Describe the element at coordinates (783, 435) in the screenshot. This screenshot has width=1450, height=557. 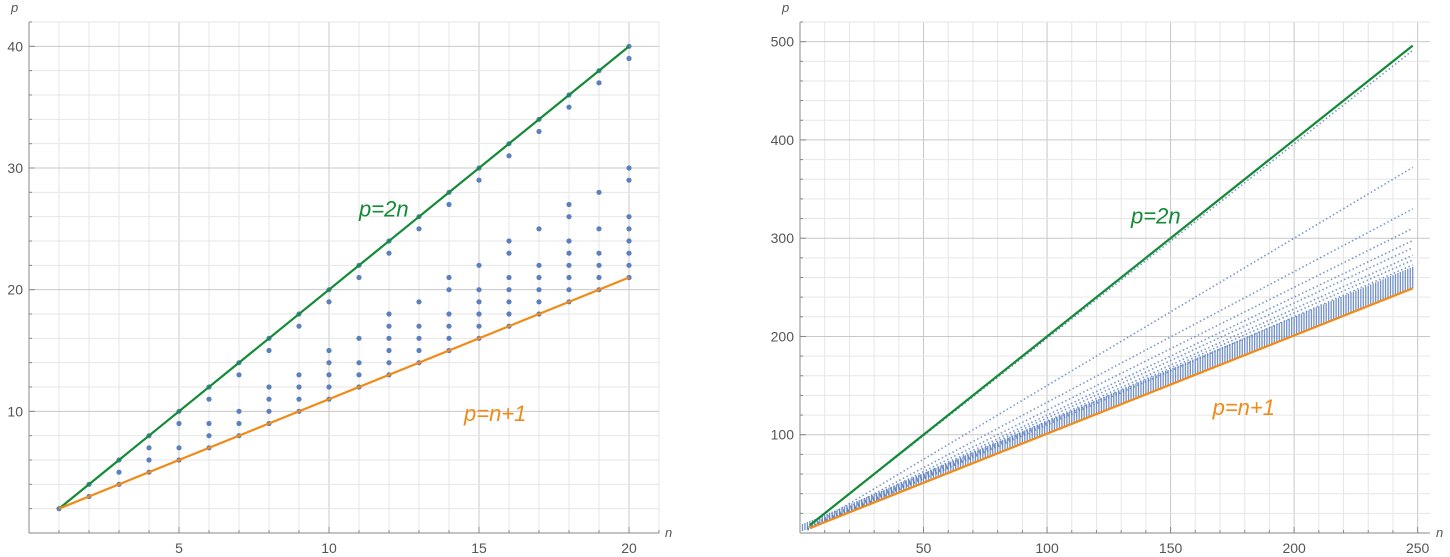
I see `y-tick-label: 100` at that location.